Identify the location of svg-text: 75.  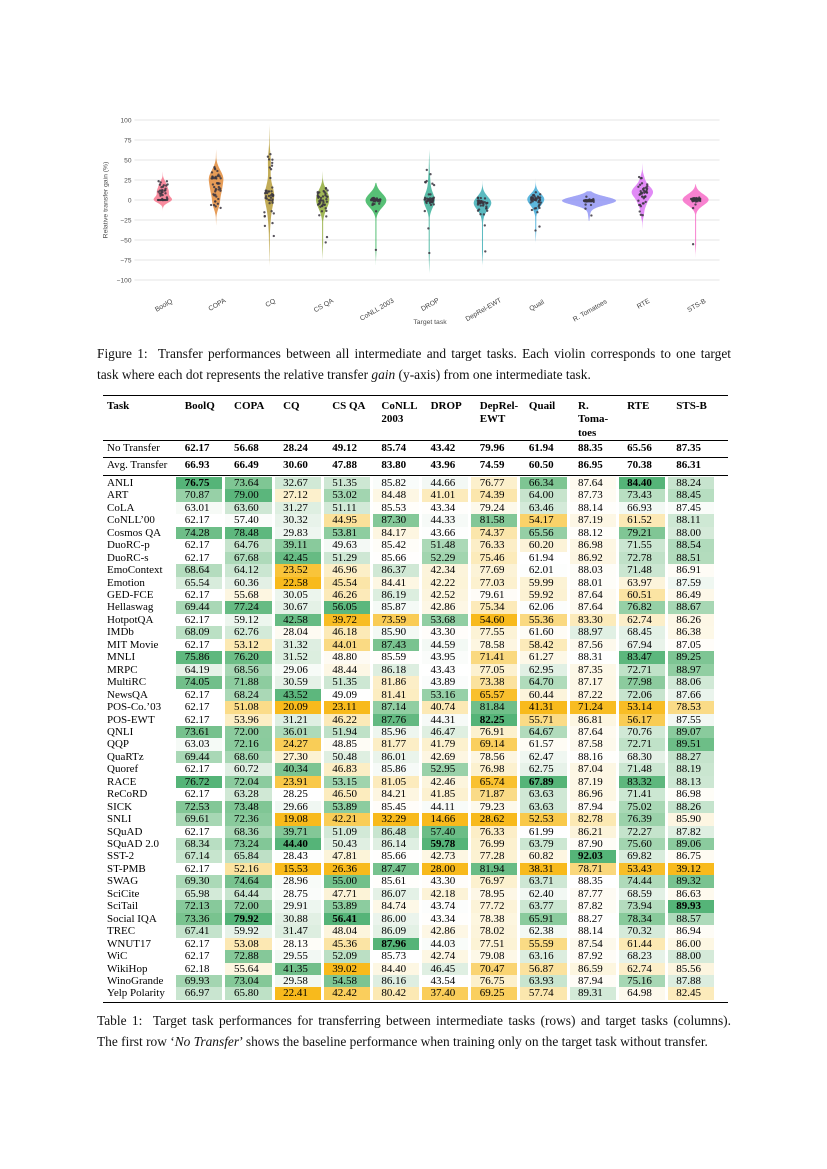
(128, 140).